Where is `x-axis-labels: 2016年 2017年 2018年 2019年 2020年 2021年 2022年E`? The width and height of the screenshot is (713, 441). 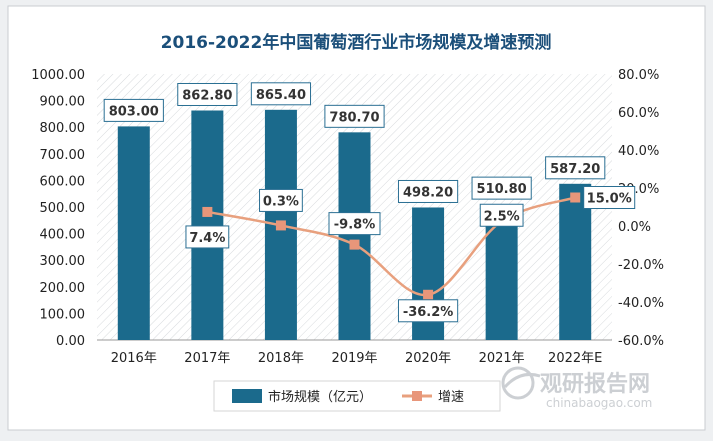 x-axis-labels: 2016年 2017年 2018年 2019年 2020年 2021年 2022年E is located at coordinates (357, 358).